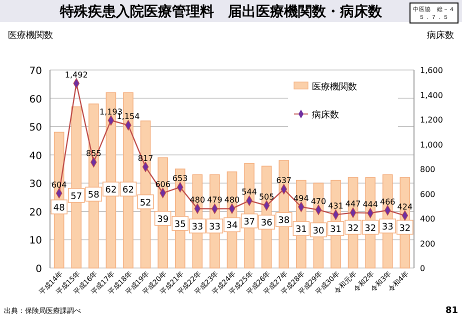  What do you see at coordinates (388, 201) in the screenshot?
I see `data-label: 466` at bounding box center [388, 201].